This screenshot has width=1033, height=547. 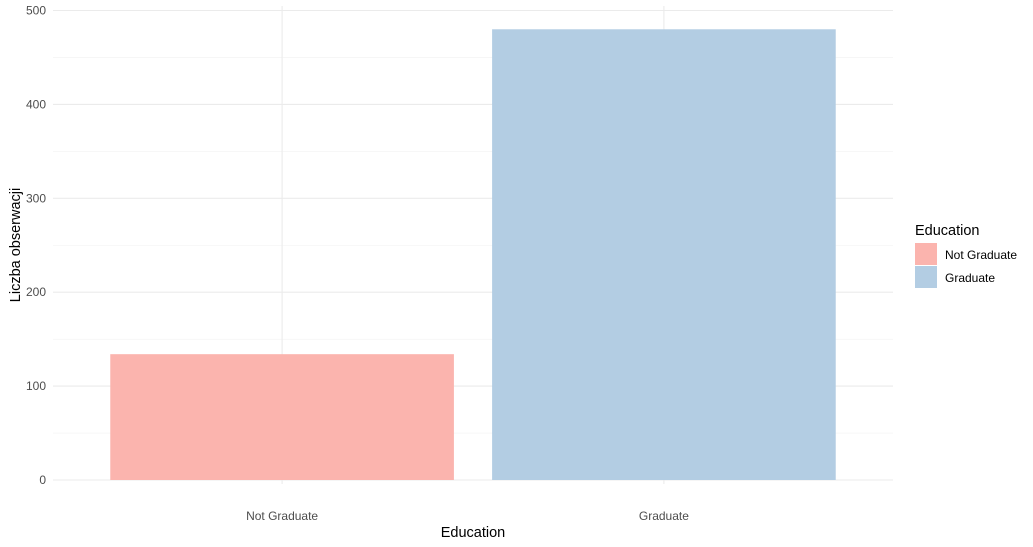 I want to click on x-tick-label: Graduate, so click(x=664, y=516).